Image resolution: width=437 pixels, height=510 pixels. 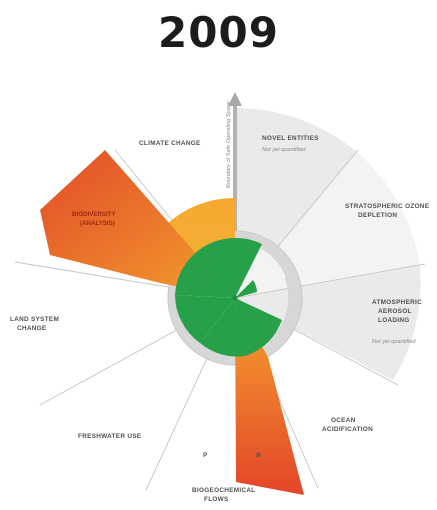 I want to click on label-aerosol-note: Not yet quantified, so click(x=394, y=342).